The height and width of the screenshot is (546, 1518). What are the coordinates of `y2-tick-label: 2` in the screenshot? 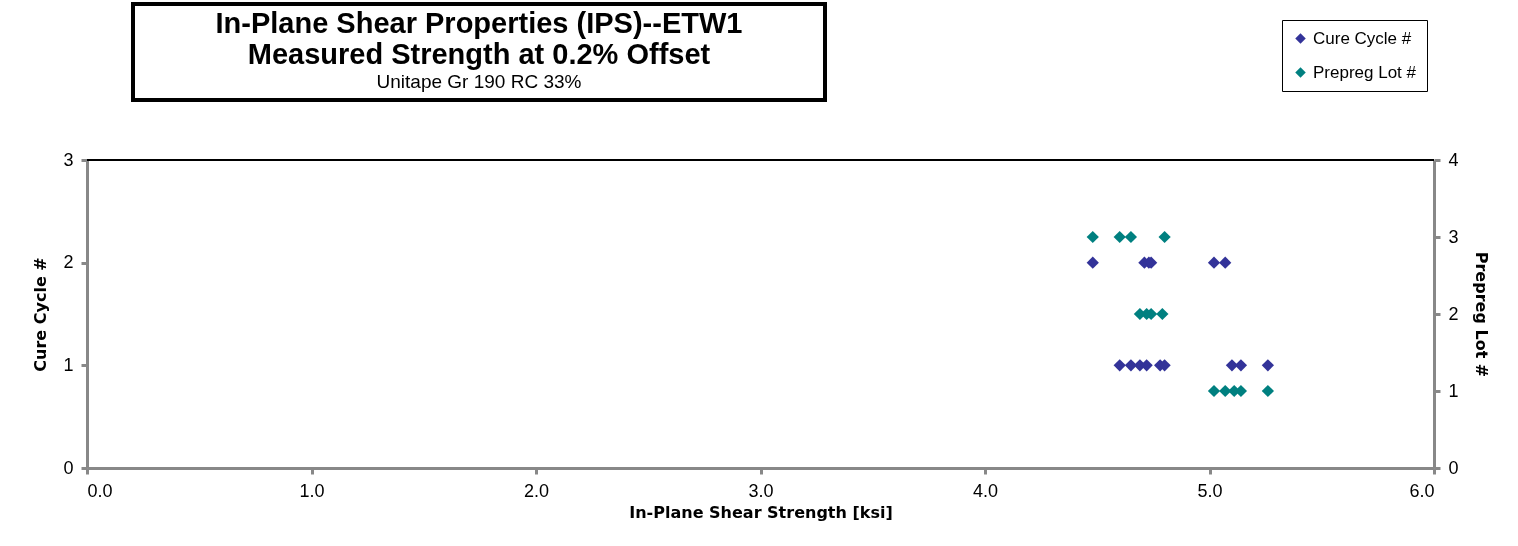 It's located at (1453, 313).